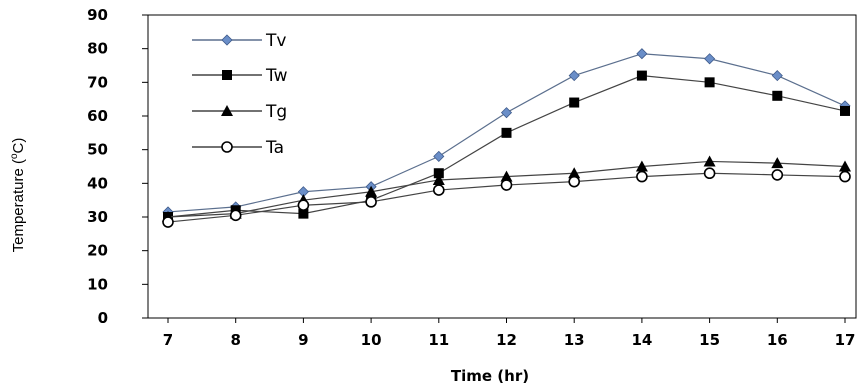 This screenshot has height=387, width=866. I want to click on y-axis-title: Temperature (oC), so click(18, 195).